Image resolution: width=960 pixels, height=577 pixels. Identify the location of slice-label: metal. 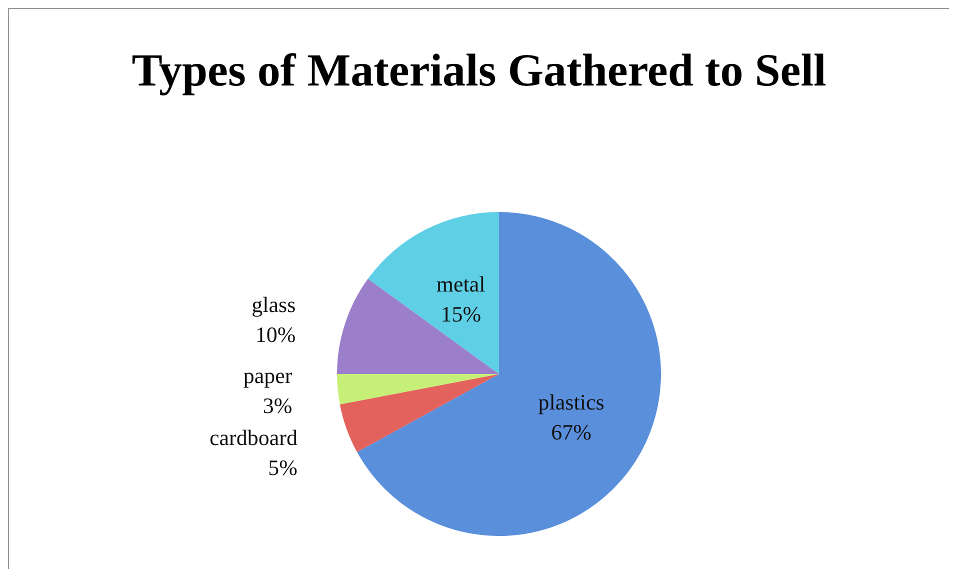
(461, 284).